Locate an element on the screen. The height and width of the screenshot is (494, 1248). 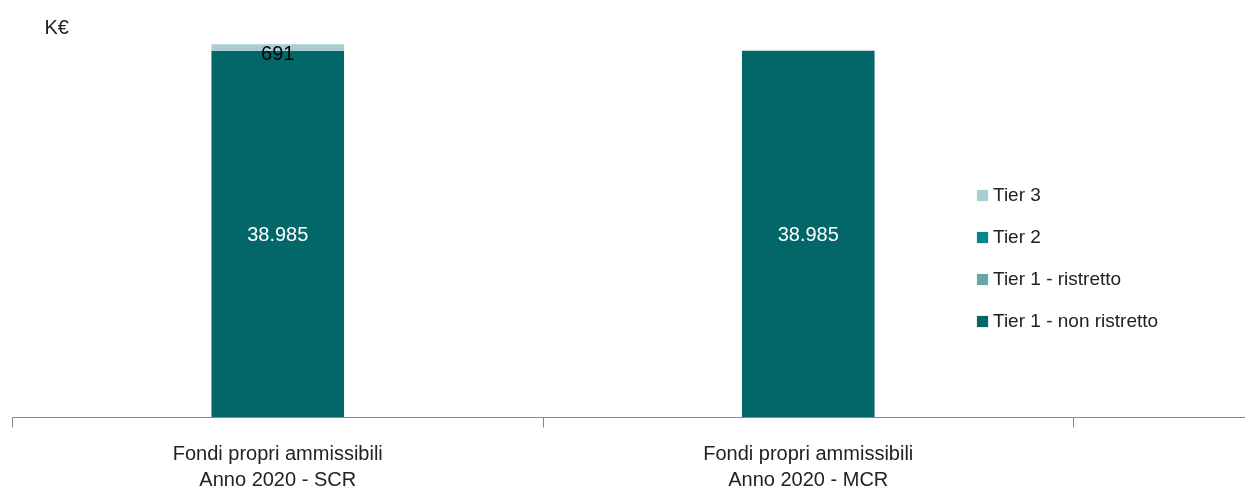
legend-label: Tier 3 is located at coordinates (1017, 195).